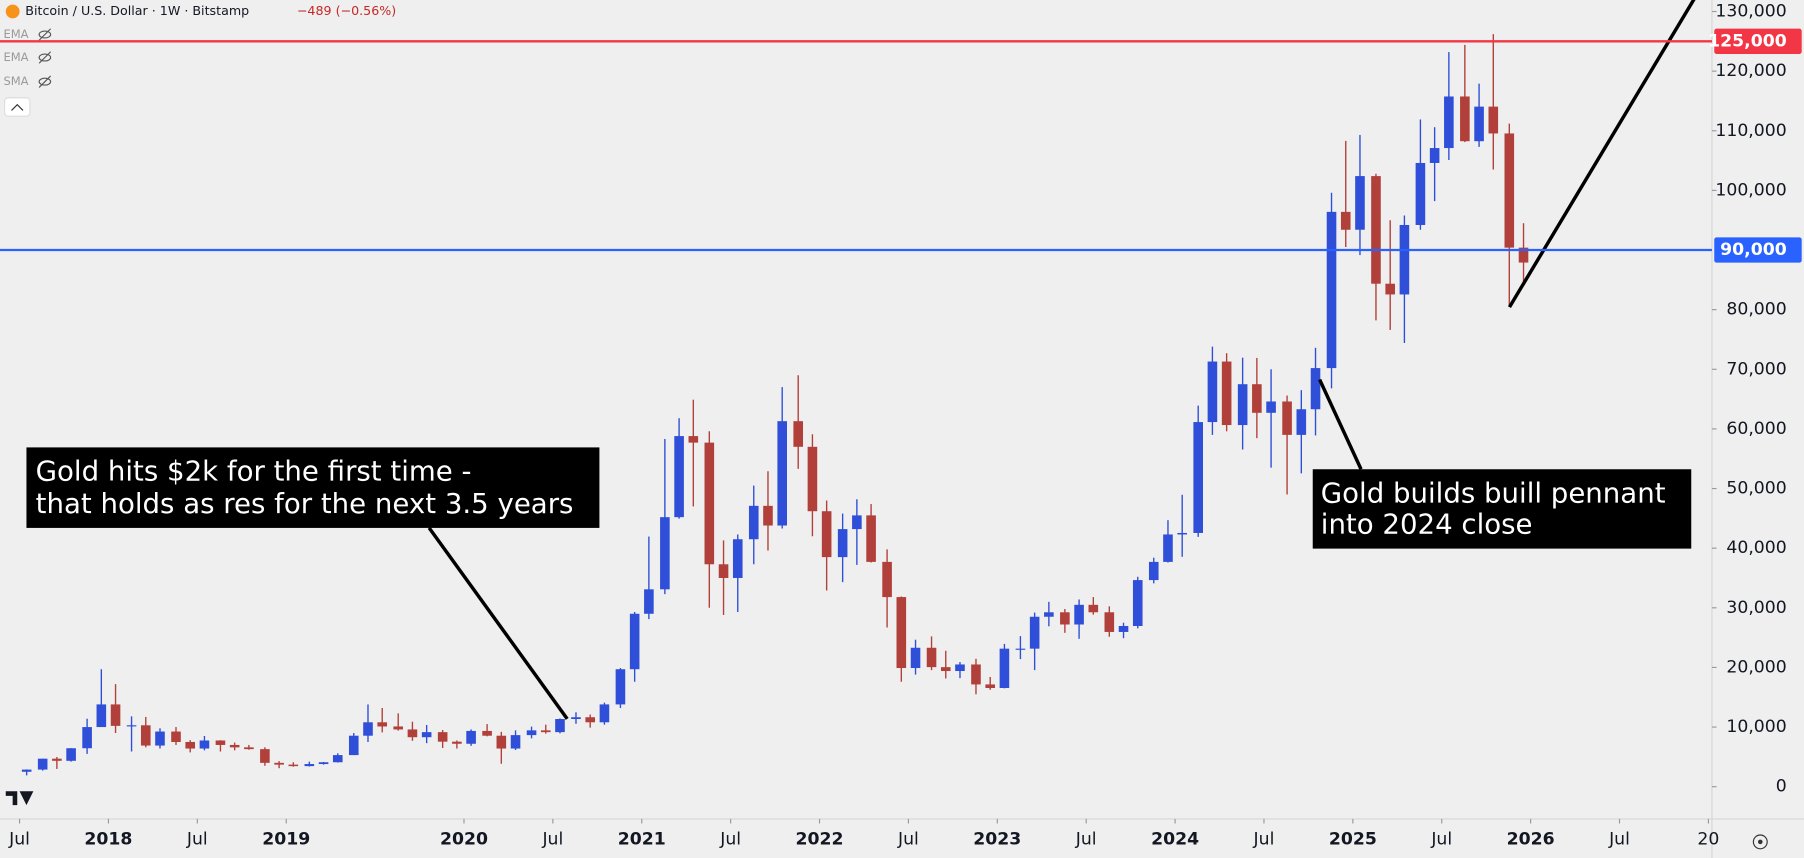  I want to click on x-tick-label: 2021, so click(642, 840).